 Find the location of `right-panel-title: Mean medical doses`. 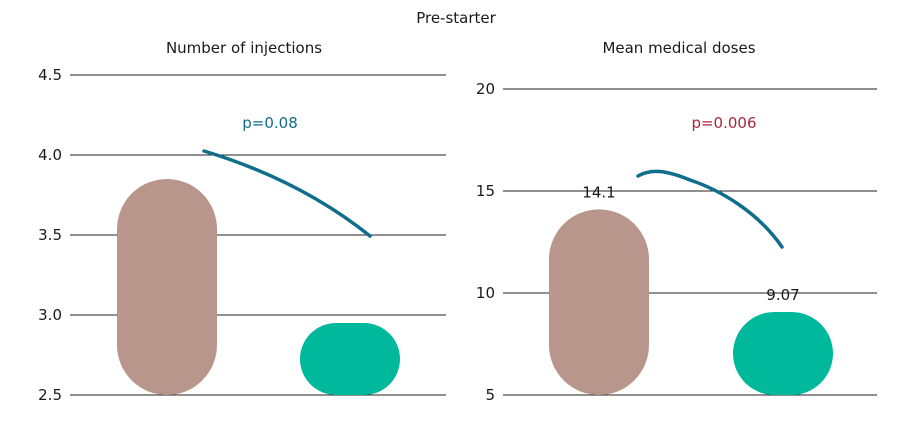

right-panel-title: Mean medical doses is located at coordinates (678, 48).